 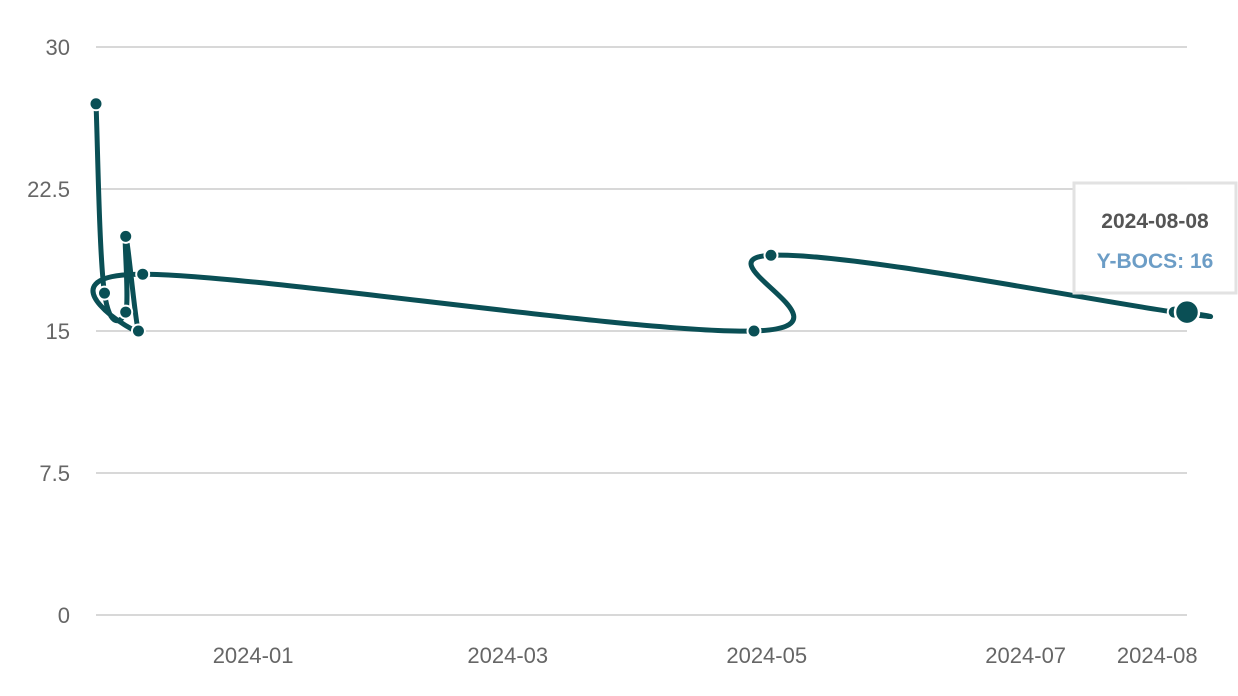 I want to click on x-tick-label: 2024-01, so click(x=253, y=655).